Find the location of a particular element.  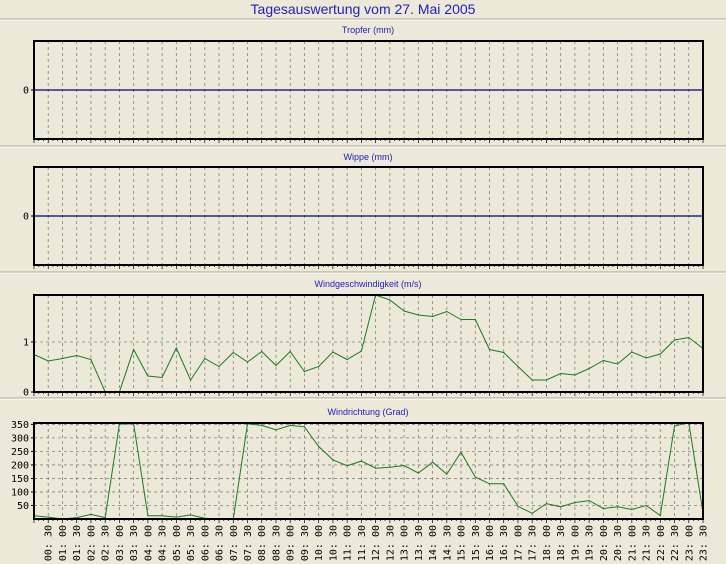

x-tick-label: 06: 00 is located at coordinates (205, 543).